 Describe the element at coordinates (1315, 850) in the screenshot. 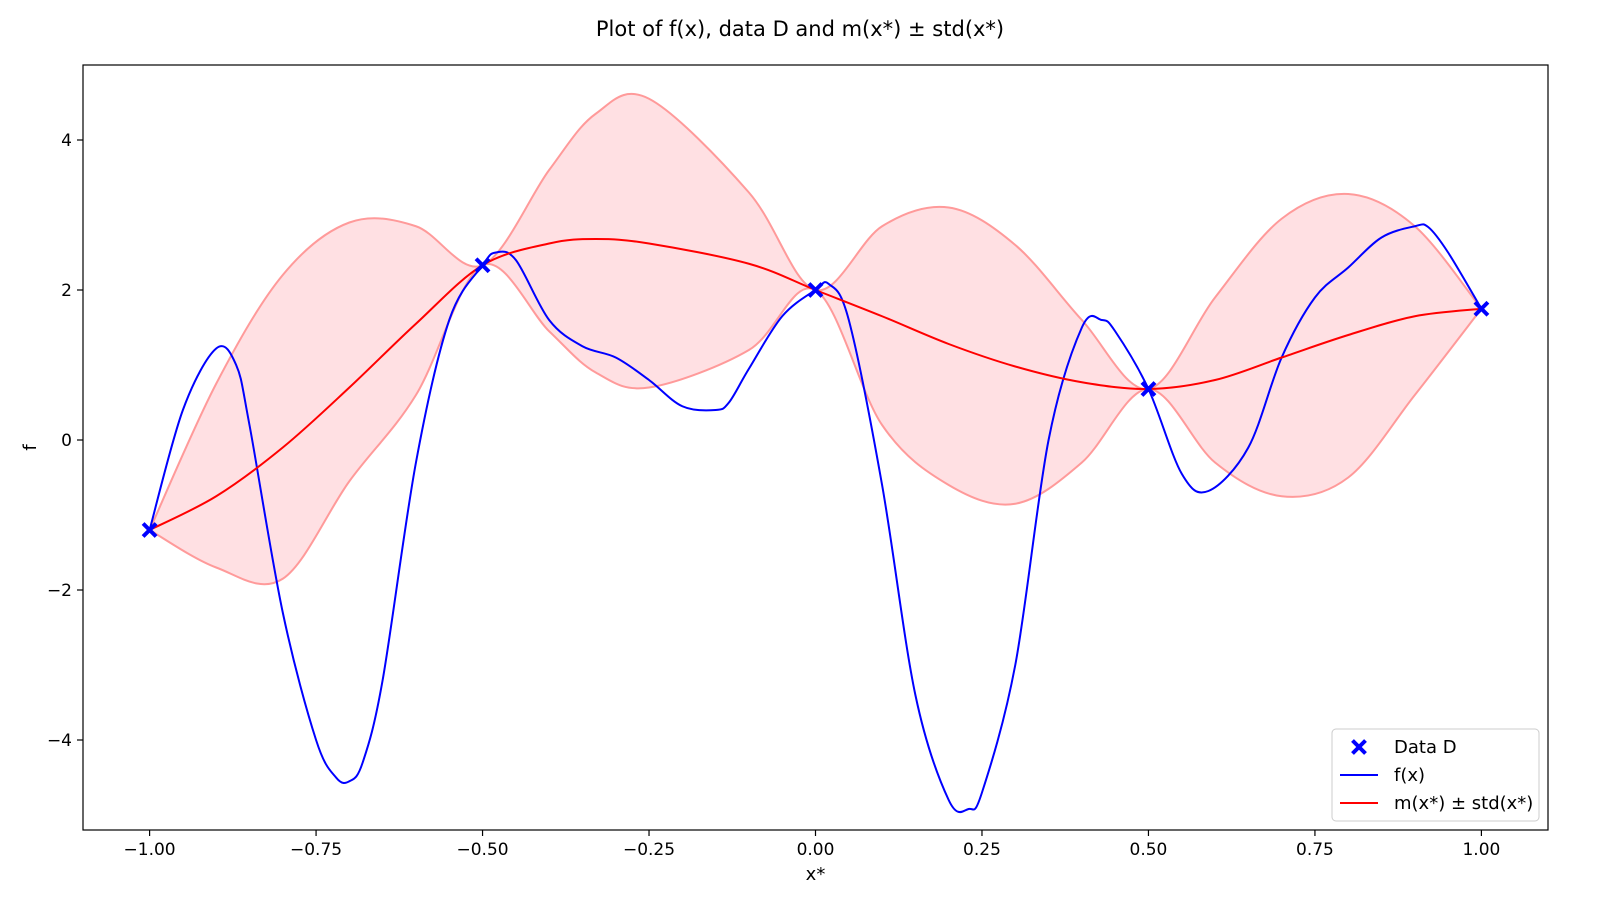

I see `x-tick-label: 0.75` at that location.